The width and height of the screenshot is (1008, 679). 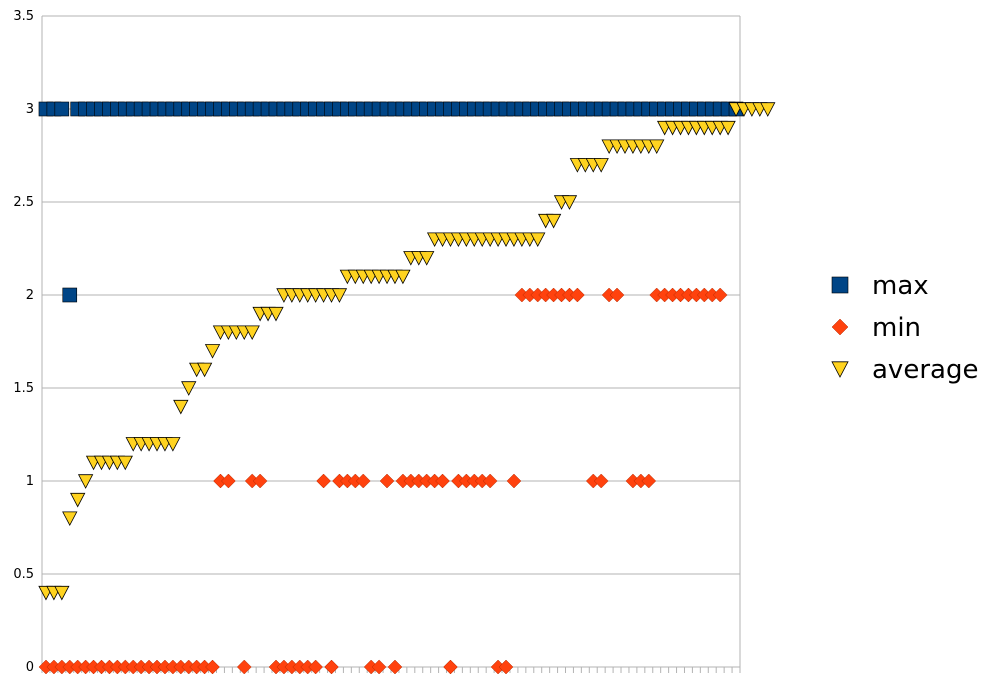 I want to click on y-tick-label: 3, so click(x=30, y=109).